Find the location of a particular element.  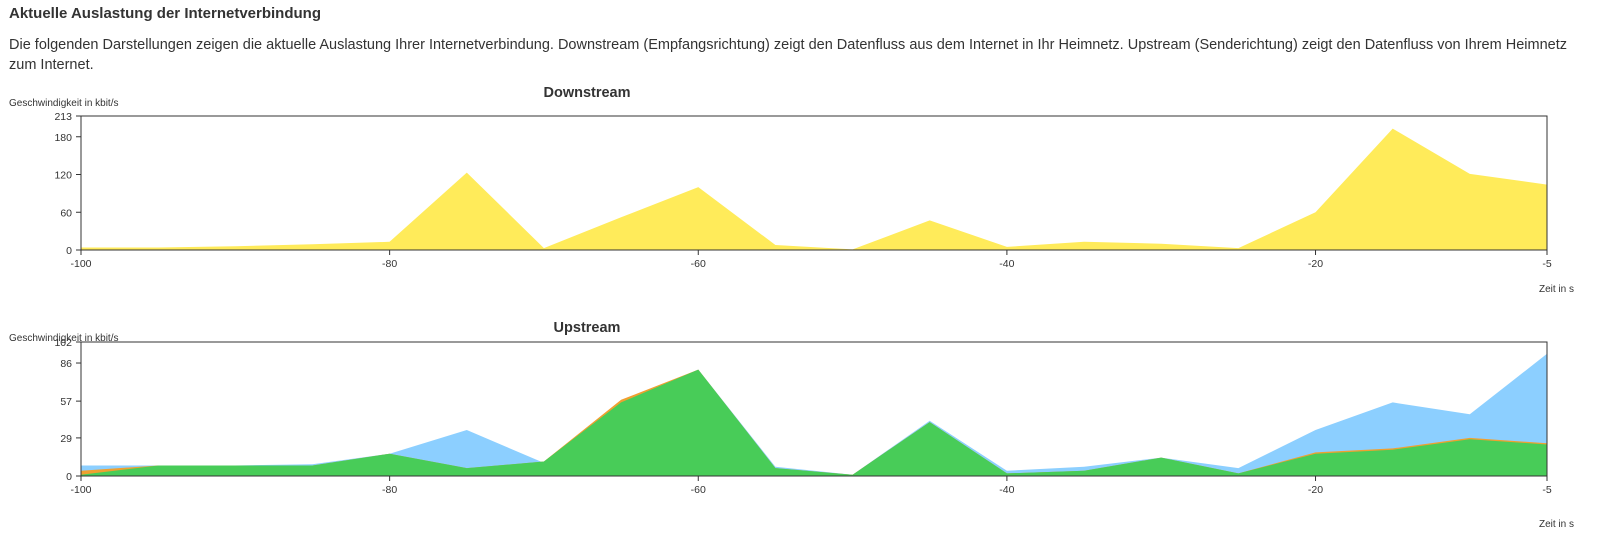

downstream-y-tick-label: 213 is located at coordinates (63, 117).